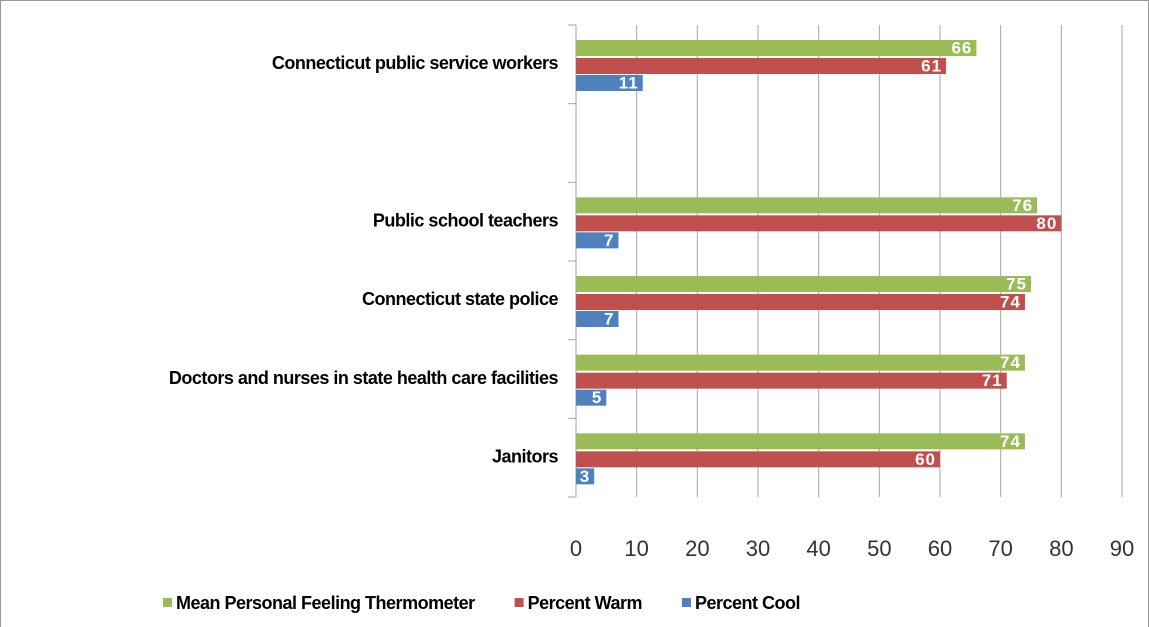  I want to click on data-label: 80, so click(1046, 223).